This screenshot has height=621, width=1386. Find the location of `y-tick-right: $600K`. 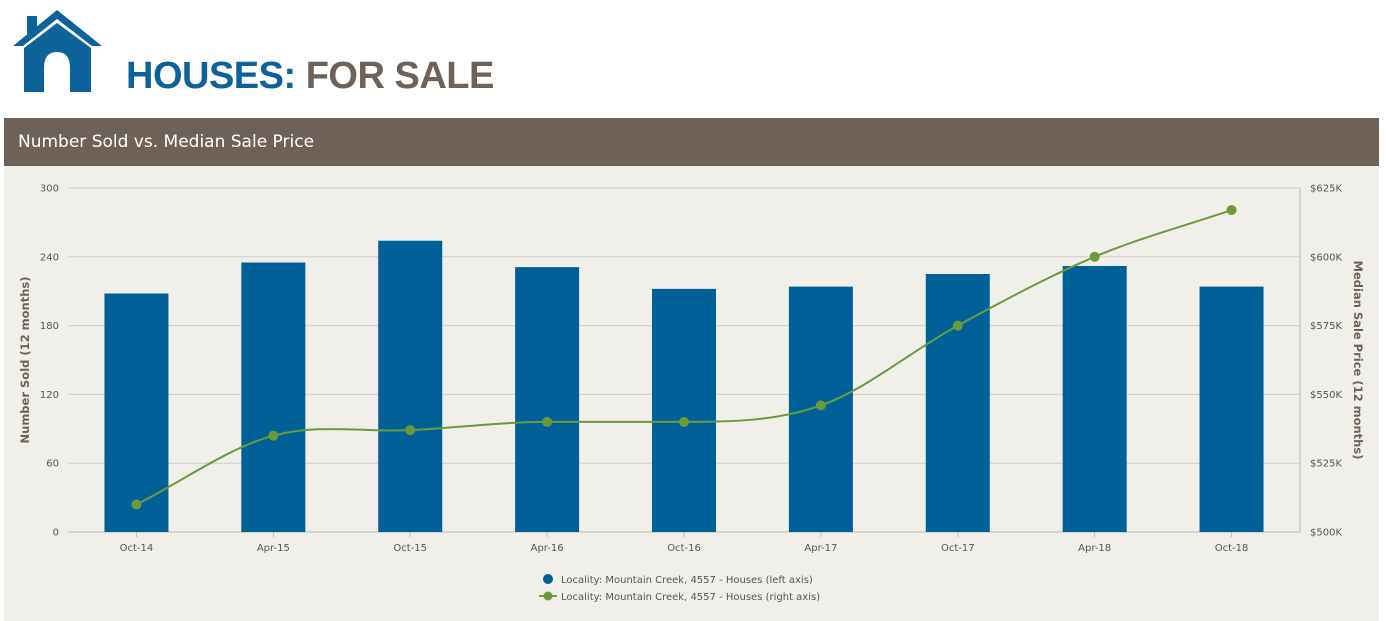

y-tick-right: $600K is located at coordinates (1326, 257).